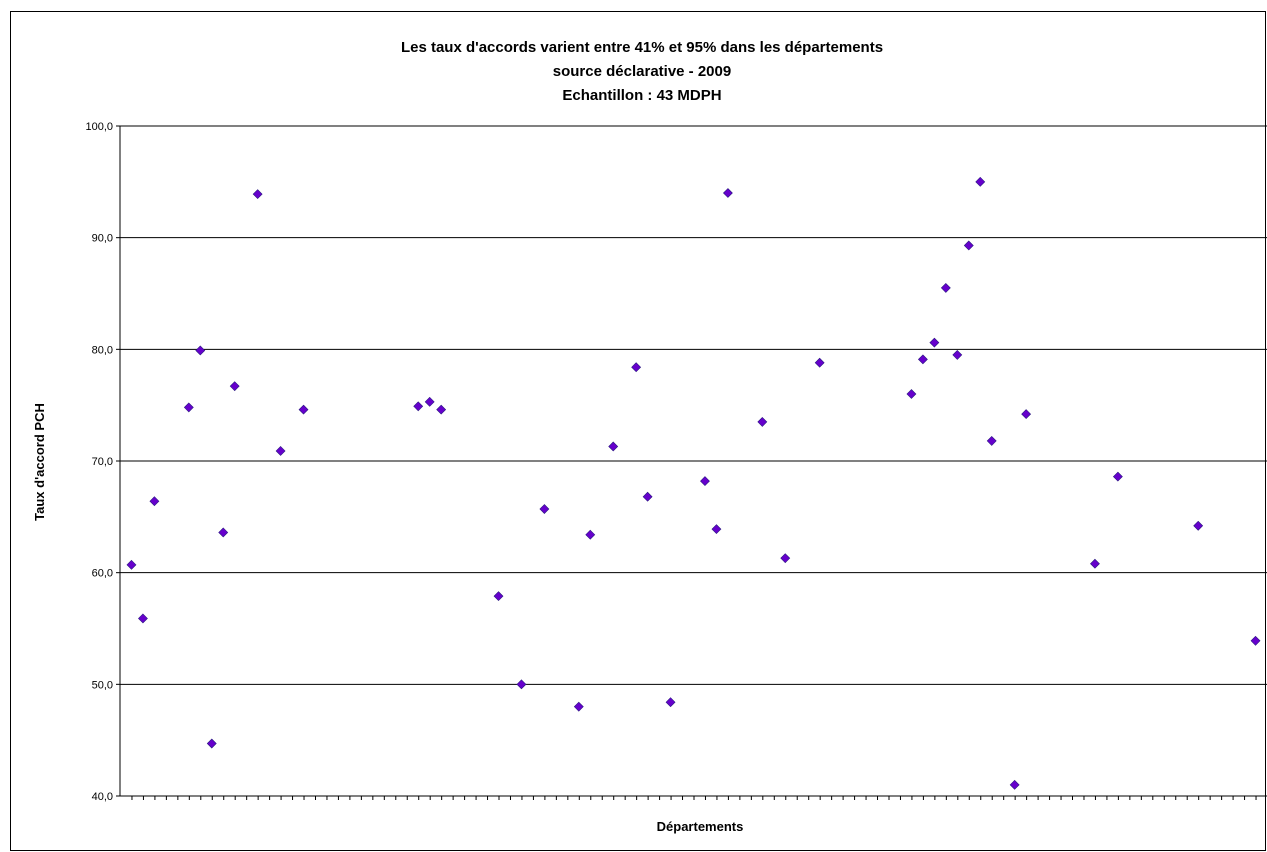 Image resolution: width=1267 pixels, height=852 pixels. What do you see at coordinates (39, 462) in the screenshot?
I see `y-axis-title: Taux d'accord PCH` at bounding box center [39, 462].